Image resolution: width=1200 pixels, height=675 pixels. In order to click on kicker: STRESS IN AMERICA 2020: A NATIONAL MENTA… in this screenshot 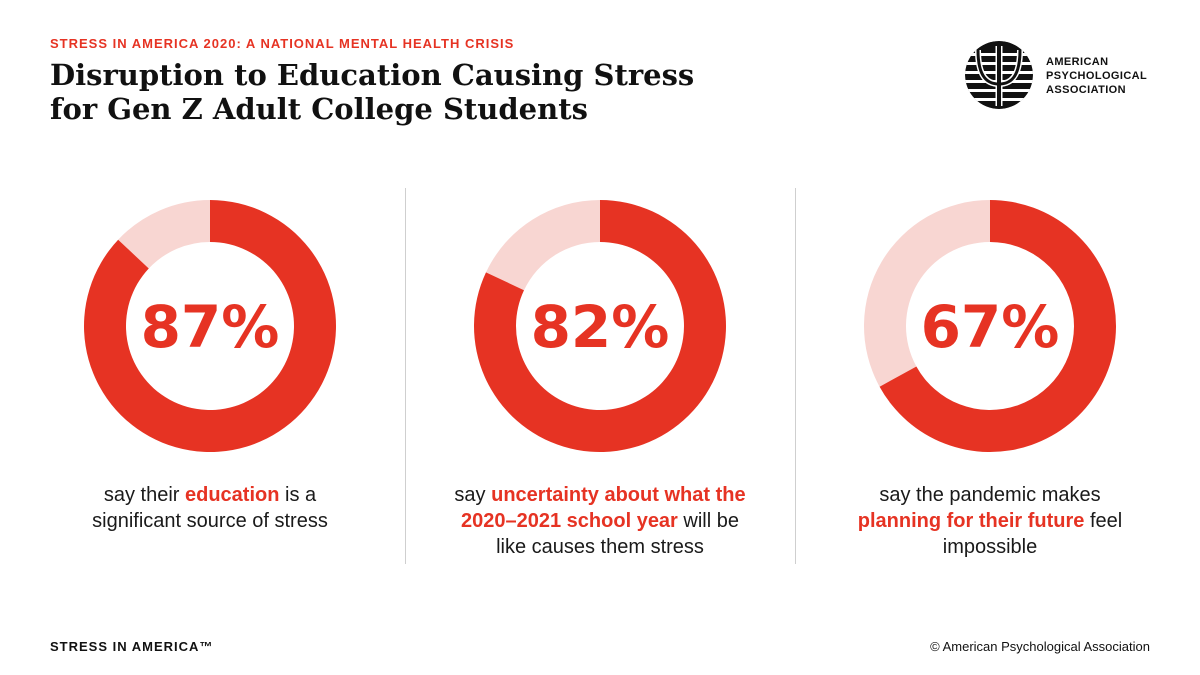, I will do `click(282, 43)`.